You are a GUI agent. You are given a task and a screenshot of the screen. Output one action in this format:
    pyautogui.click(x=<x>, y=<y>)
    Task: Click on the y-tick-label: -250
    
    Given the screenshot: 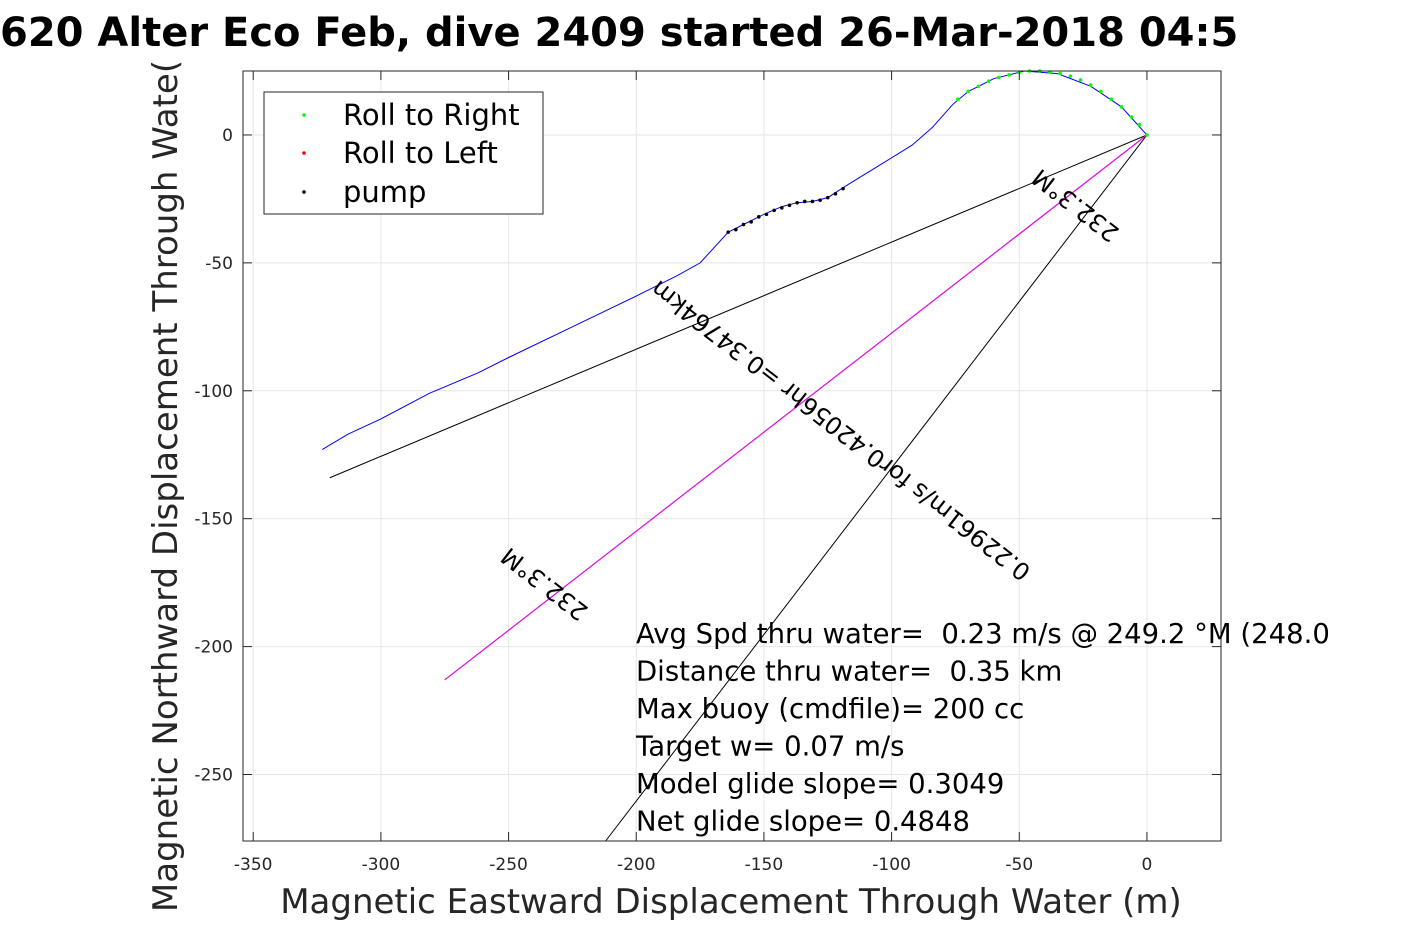 What is the action you would take?
    pyautogui.click(x=213, y=775)
    